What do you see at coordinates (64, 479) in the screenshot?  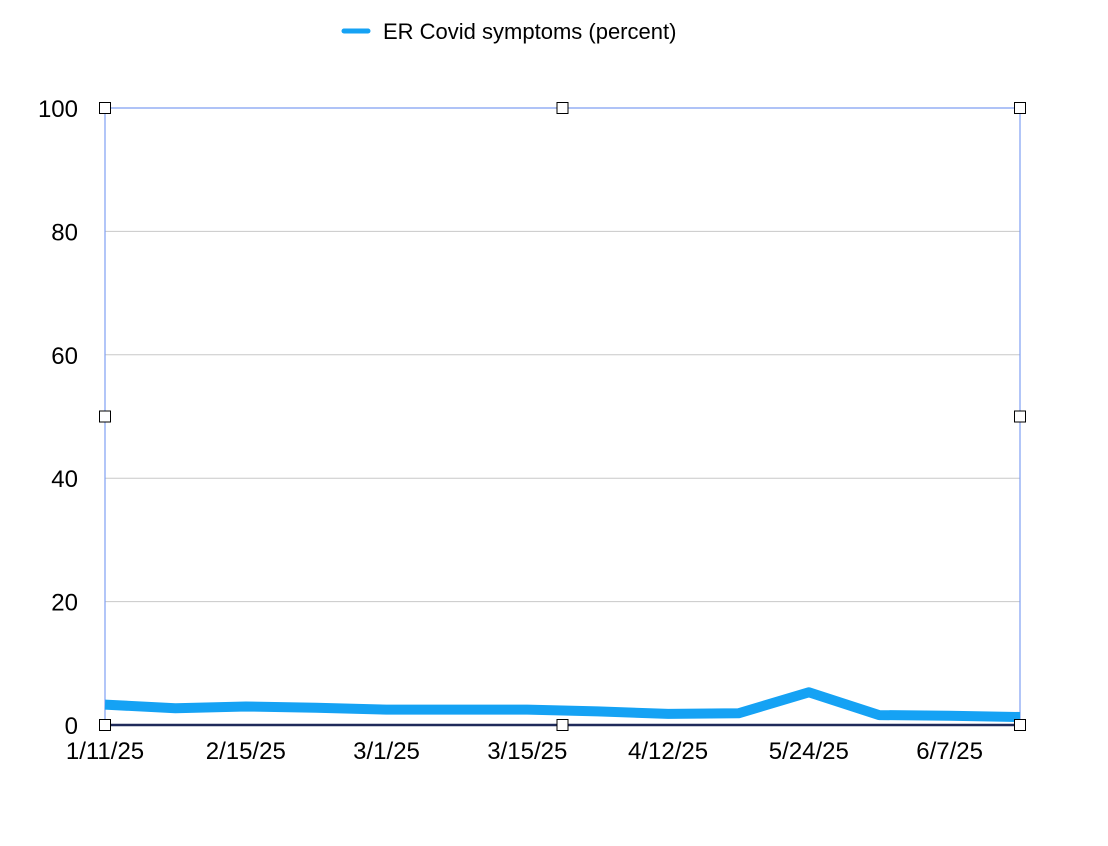 I see `y-tick-label: 40` at bounding box center [64, 479].